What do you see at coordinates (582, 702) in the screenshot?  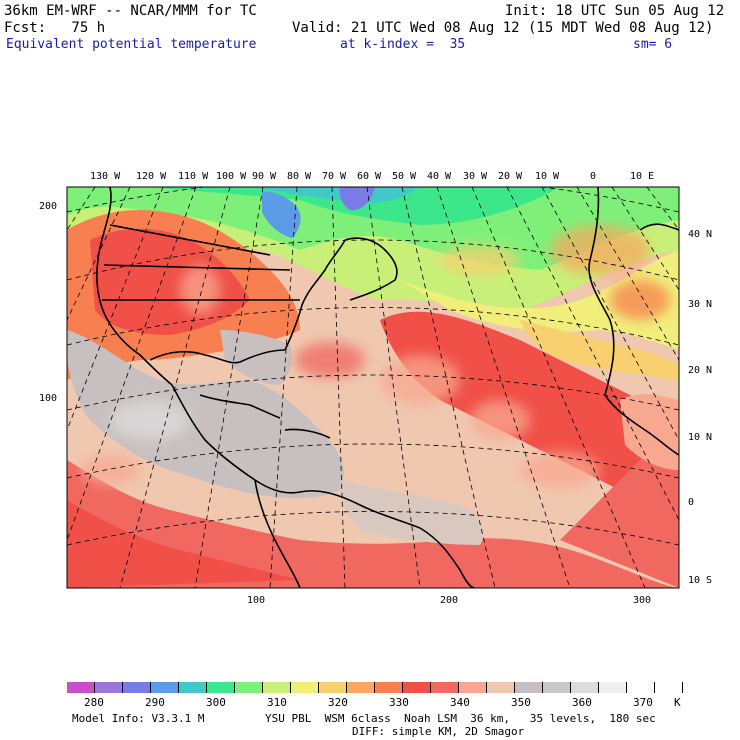 I see `colorbar-label: 360` at bounding box center [582, 702].